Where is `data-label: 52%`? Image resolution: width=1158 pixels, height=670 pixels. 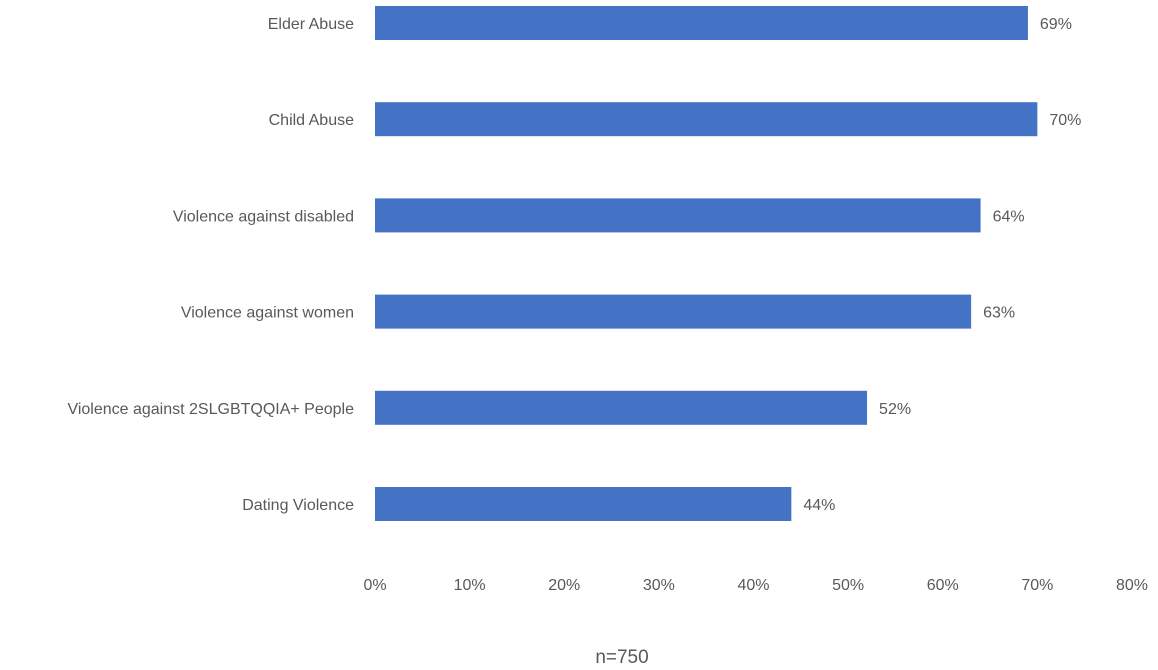
data-label: 52% is located at coordinates (895, 409).